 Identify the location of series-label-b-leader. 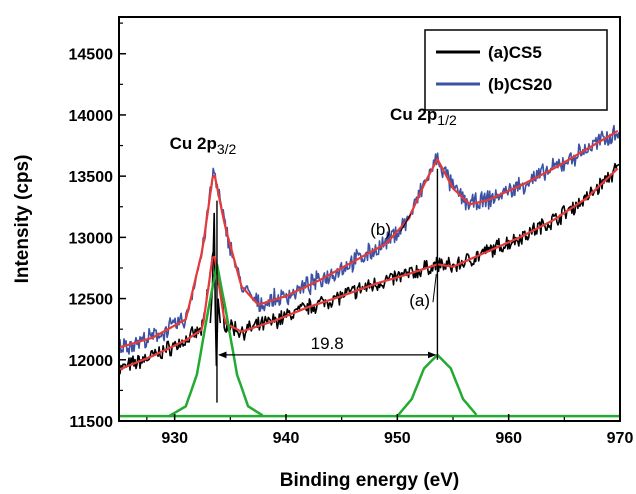
(406, 222).